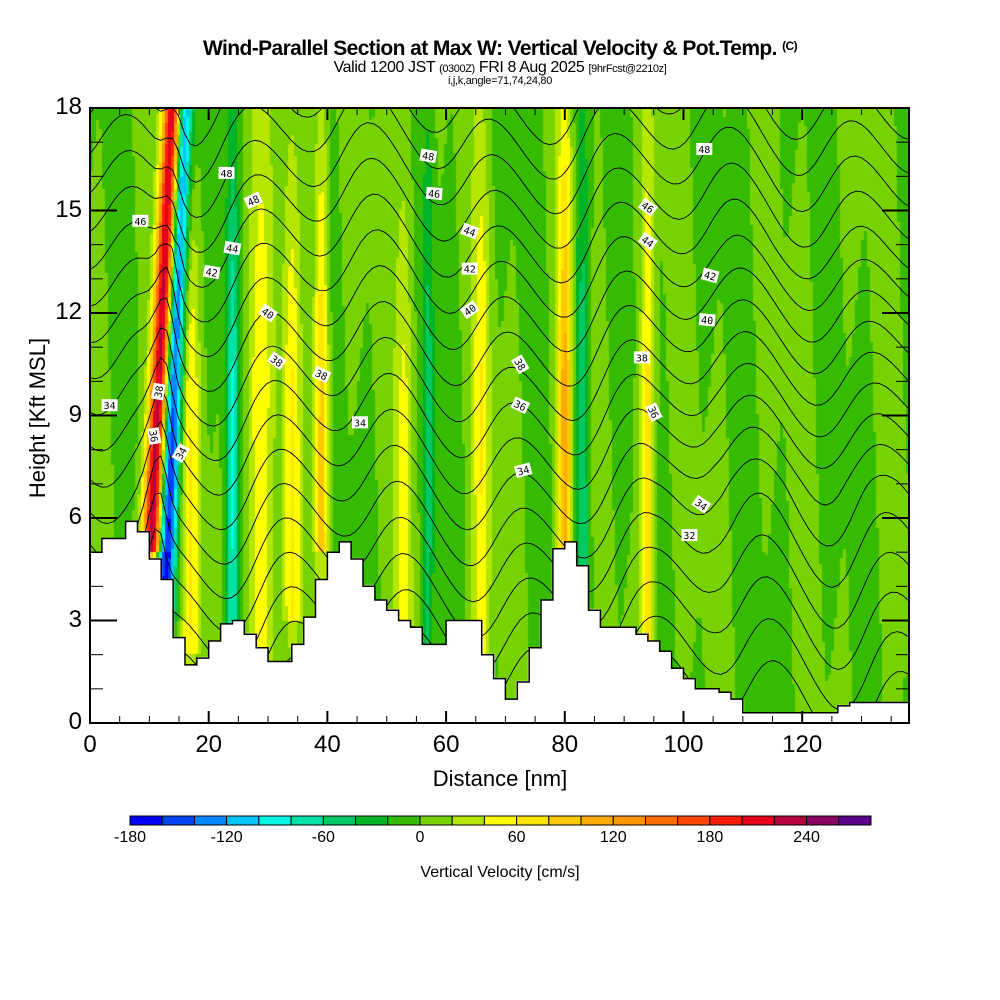 This screenshot has width=1000, height=1000. What do you see at coordinates (500, 778) in the screenshot?
I see `x-axis-title: Distance [nm]` at bounding box center [500, 778].